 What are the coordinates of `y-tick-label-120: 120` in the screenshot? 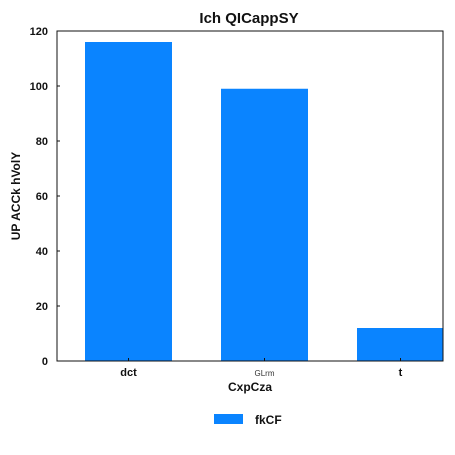 It's located at (39, 32).